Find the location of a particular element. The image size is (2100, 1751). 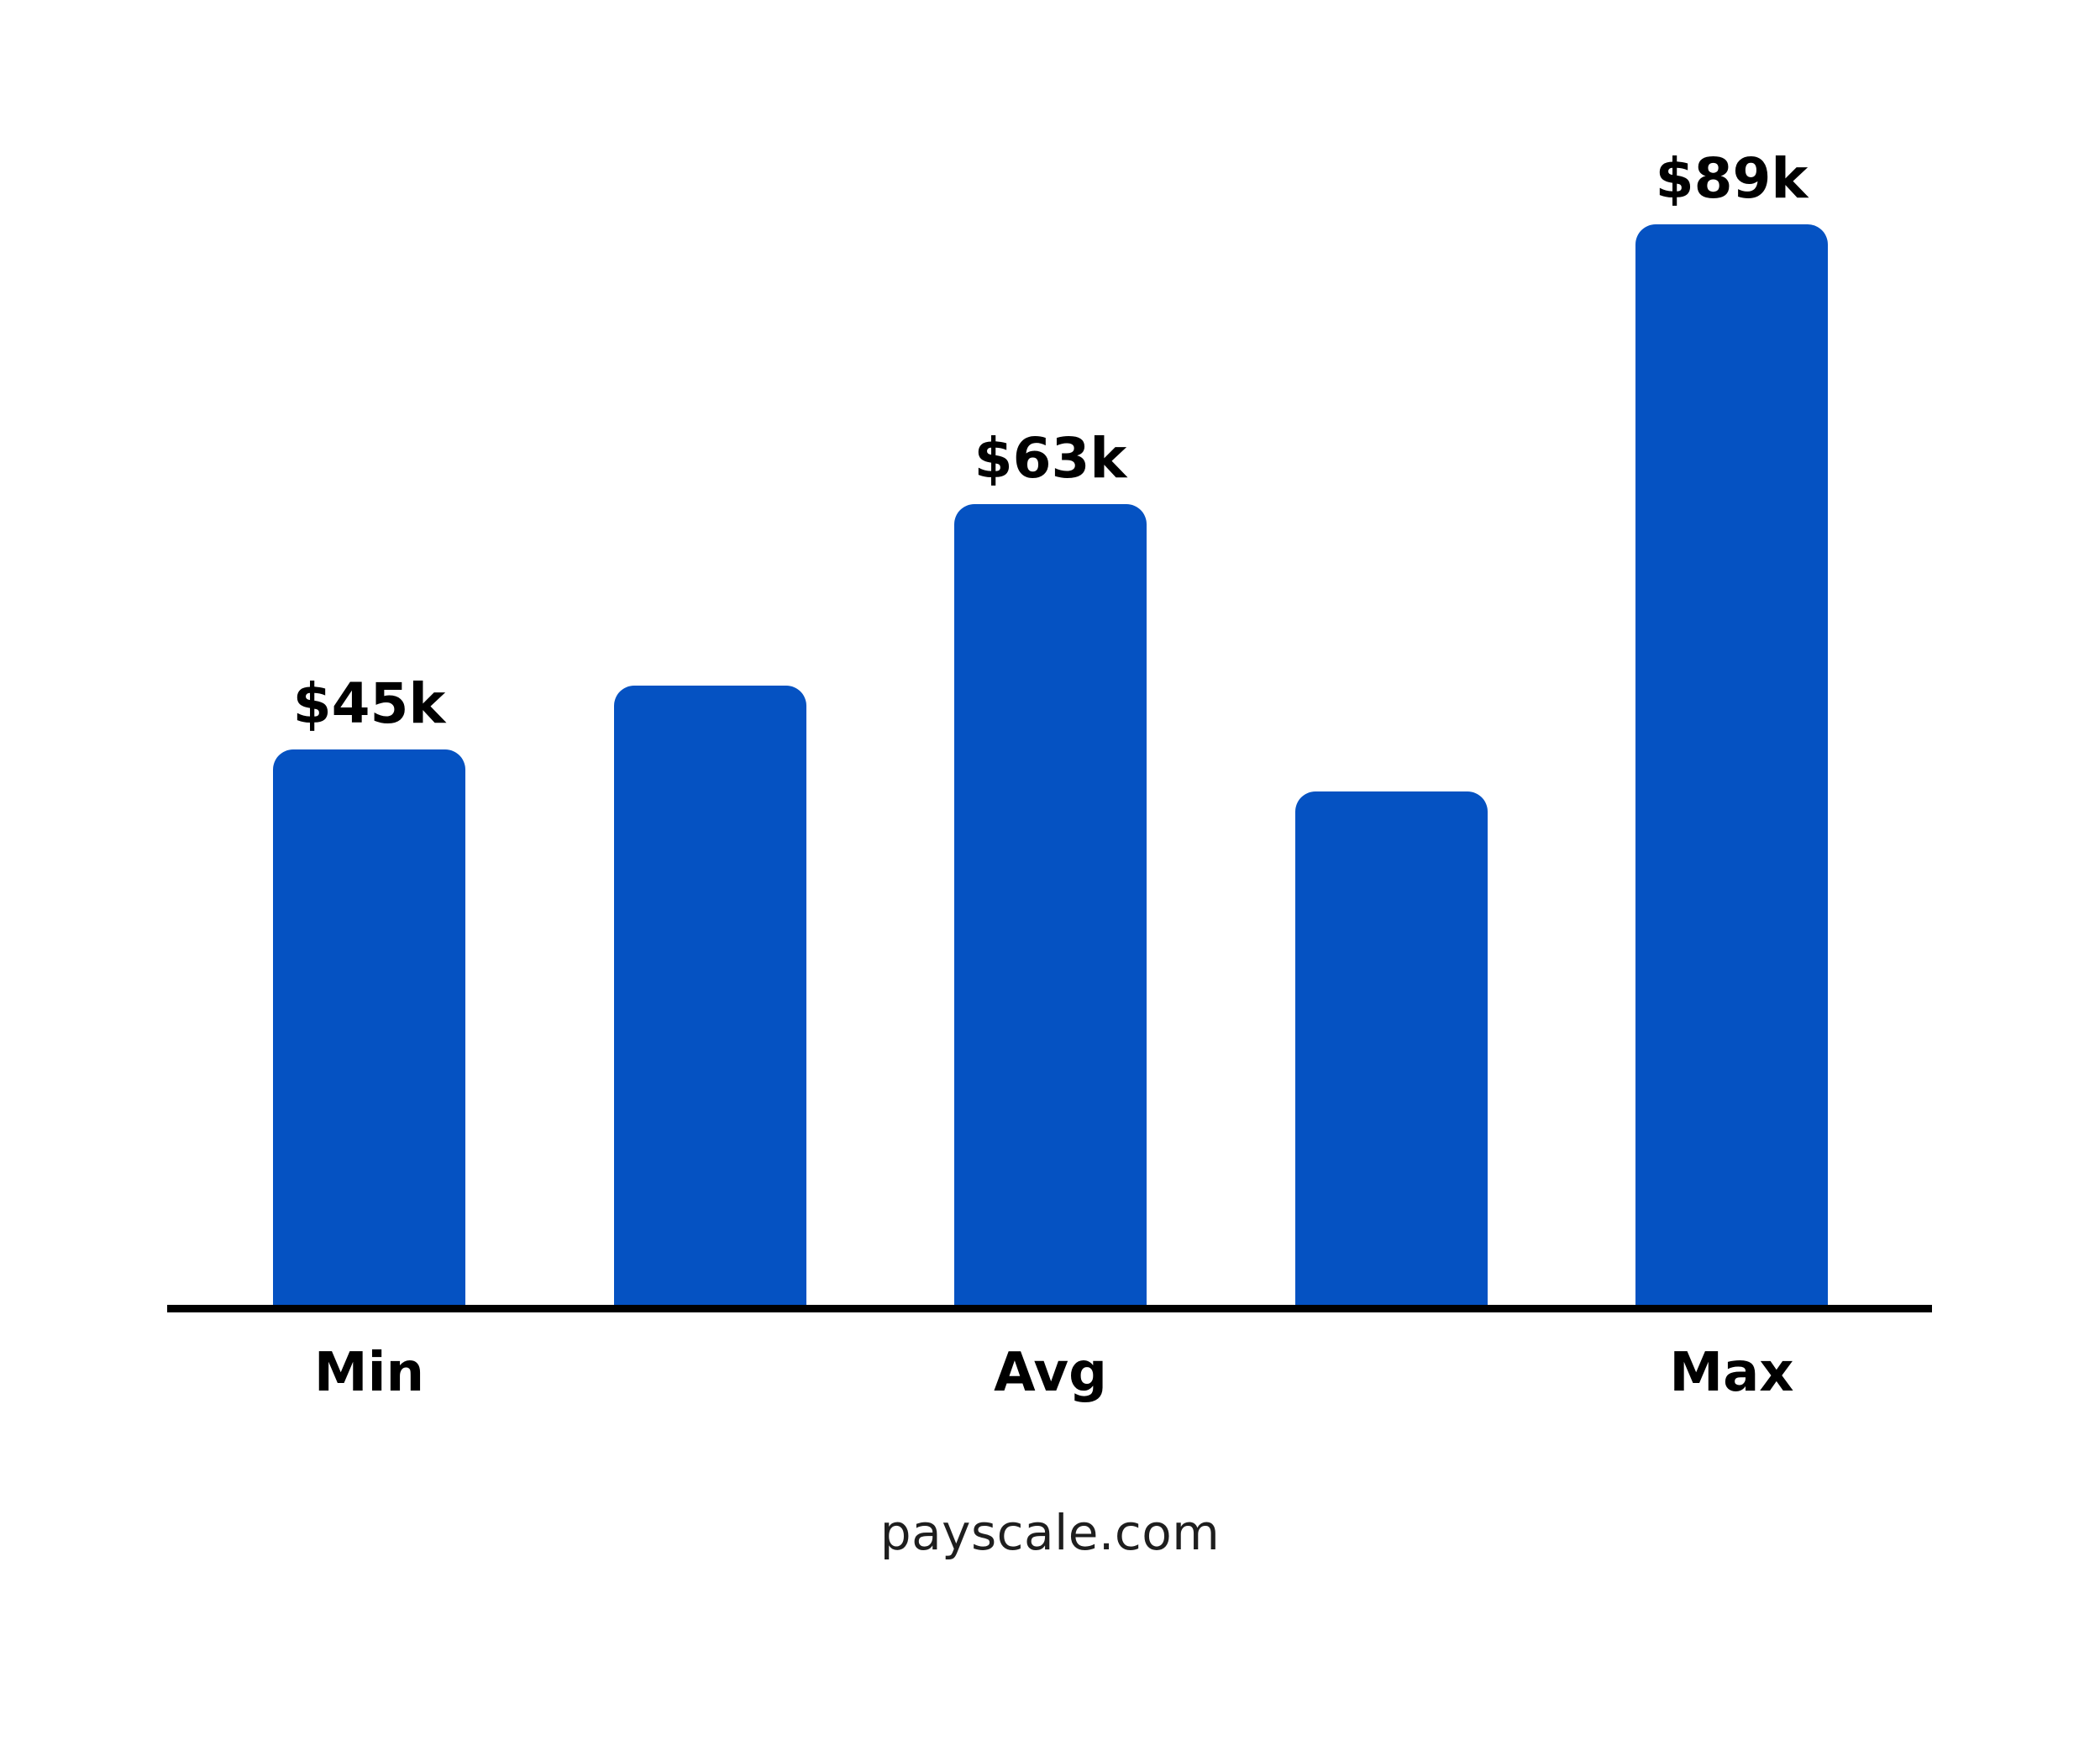

x-axis-label-max: Max is located at coordinates (1731, 1373).